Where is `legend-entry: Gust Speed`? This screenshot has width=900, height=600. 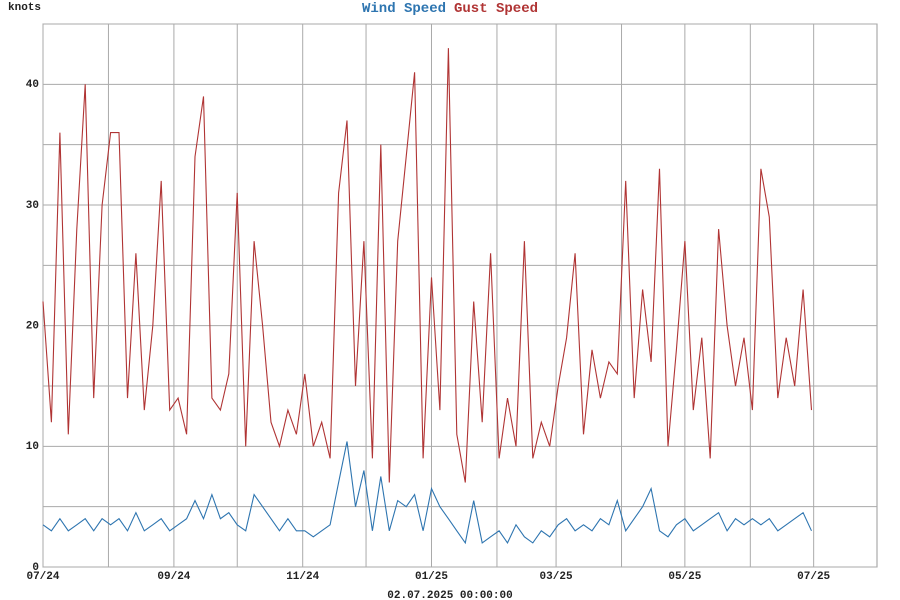
legend-entry: Gust Speed is located at coordinates (496, 9).